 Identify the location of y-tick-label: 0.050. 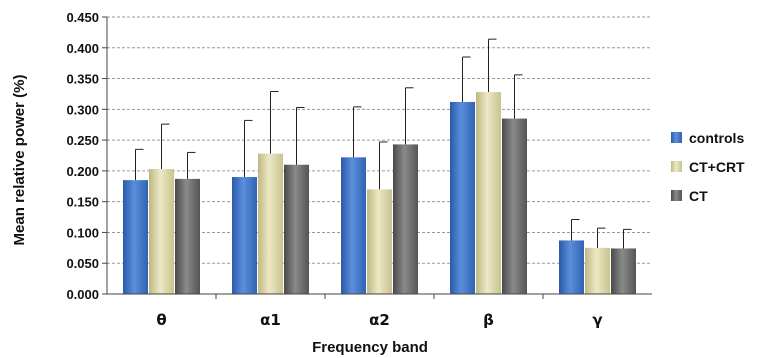
(82, 263).